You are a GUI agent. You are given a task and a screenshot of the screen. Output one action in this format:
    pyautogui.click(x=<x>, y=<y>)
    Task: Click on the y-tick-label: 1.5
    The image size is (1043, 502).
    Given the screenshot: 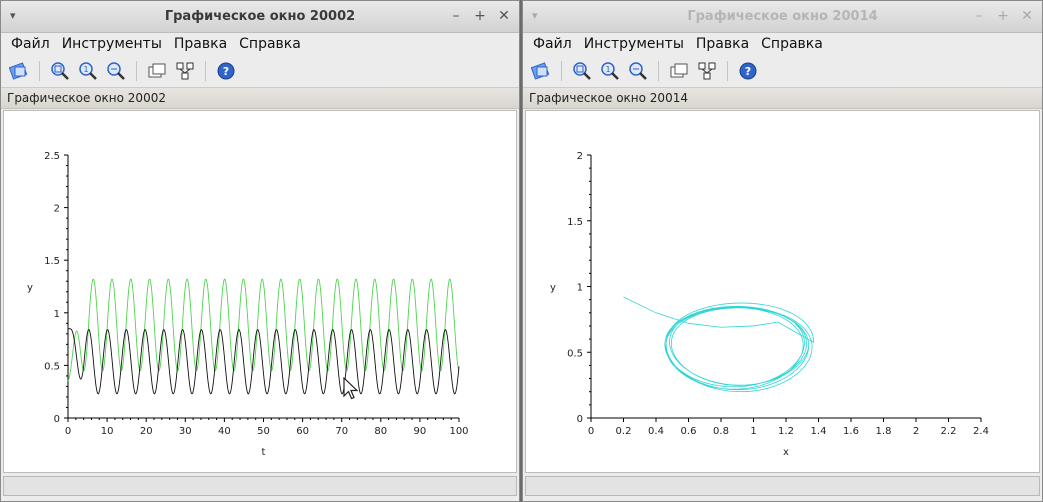 What is the action you would take?
    pyautogui.click(x=575, y=222)
    